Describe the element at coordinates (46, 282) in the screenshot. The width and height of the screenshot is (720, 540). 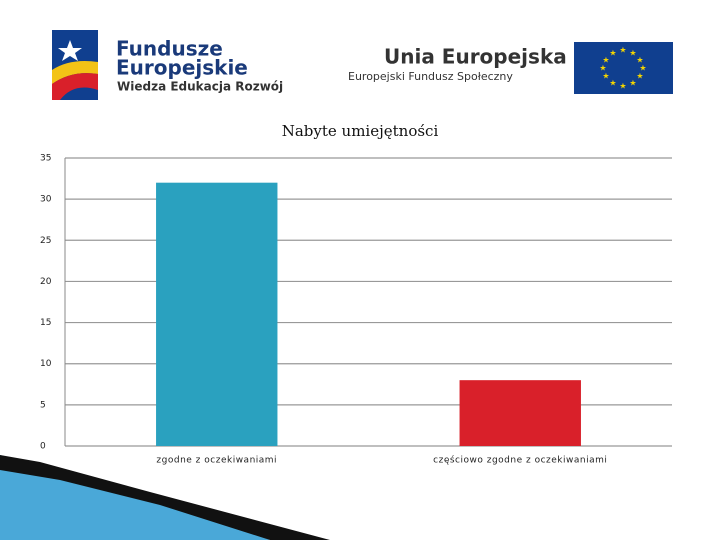
I see `y-tick-label: 20` at that location.